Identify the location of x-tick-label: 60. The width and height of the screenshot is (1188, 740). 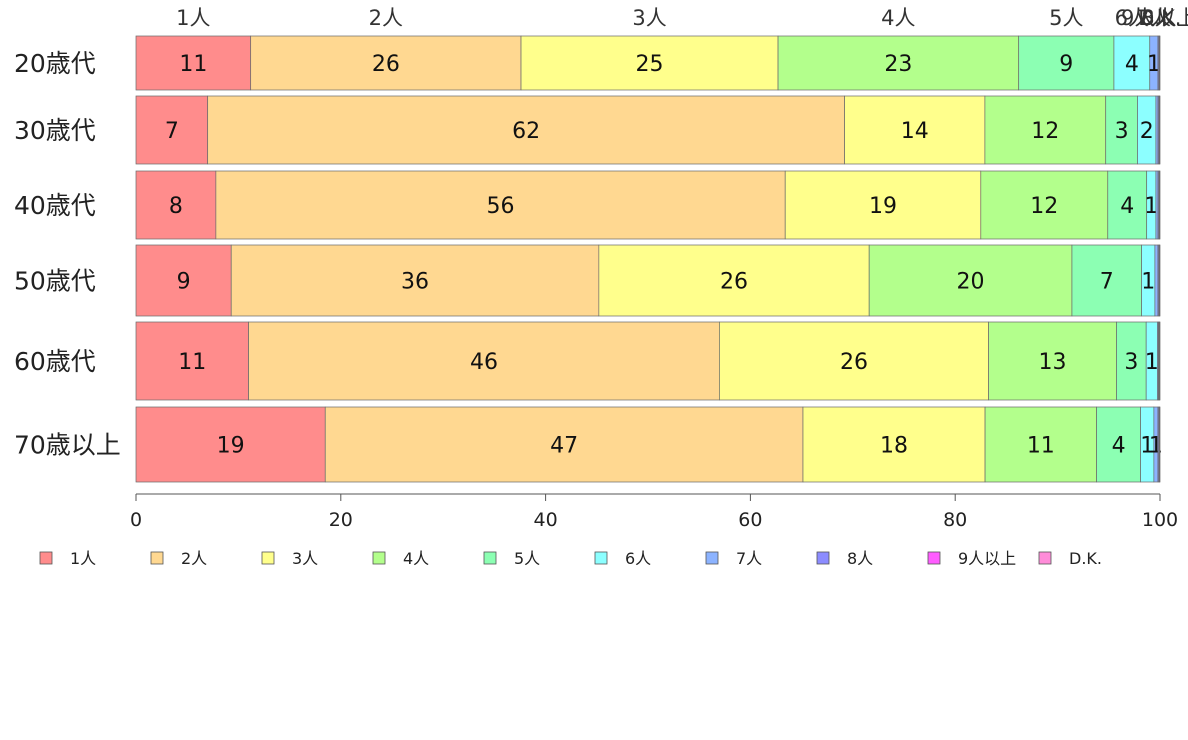
(750, 520).